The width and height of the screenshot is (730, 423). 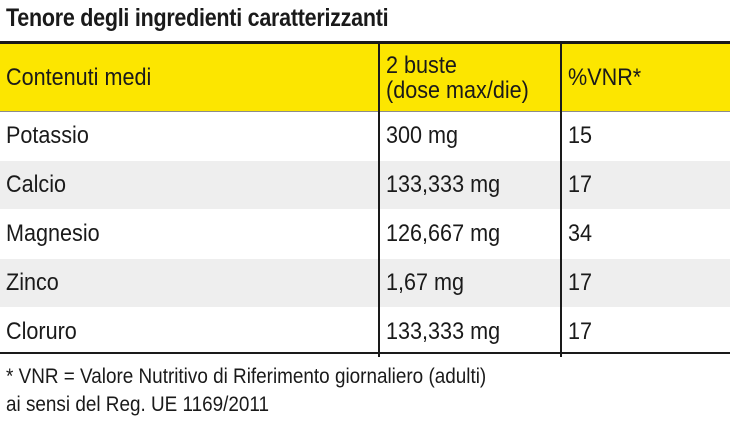 I want to click on header-dose-line2: (dose max/die), so click(x=457, y=90).